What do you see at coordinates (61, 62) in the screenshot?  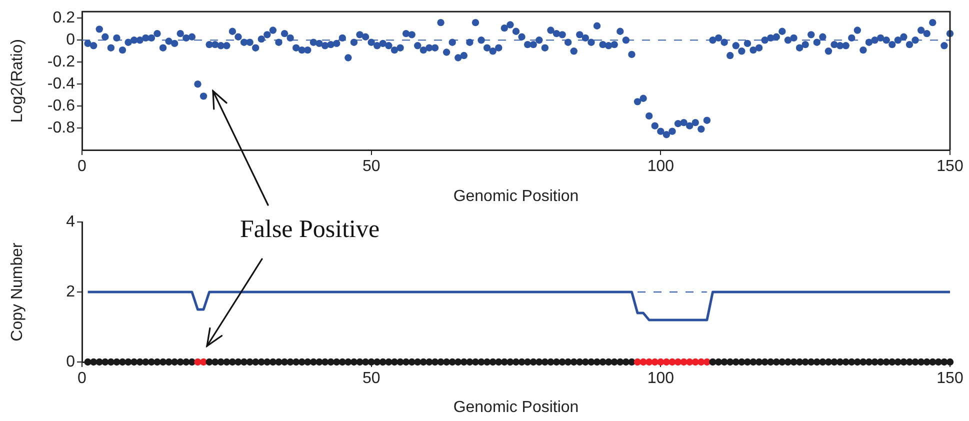 I see `y-tick-label: -0.2` at bounding box center [61, 62].